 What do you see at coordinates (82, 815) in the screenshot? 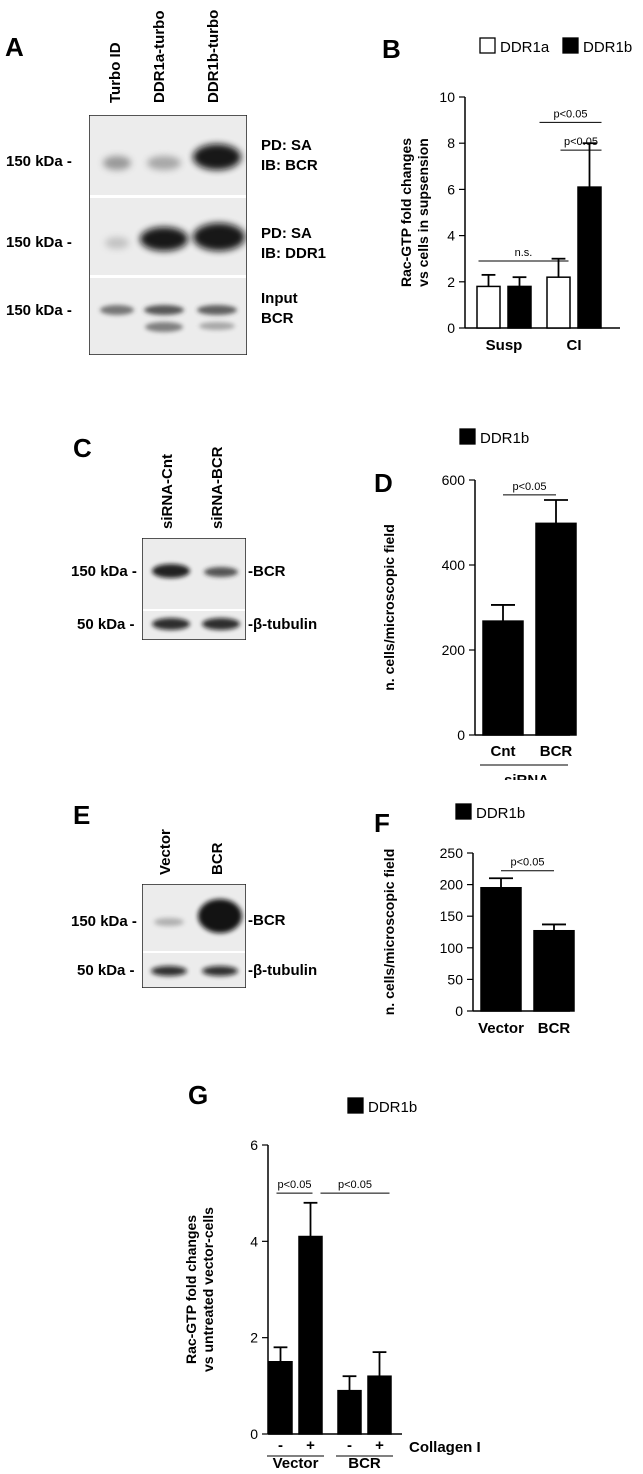
I see `panel-letter-e: E` at bounding box center [82, 815].